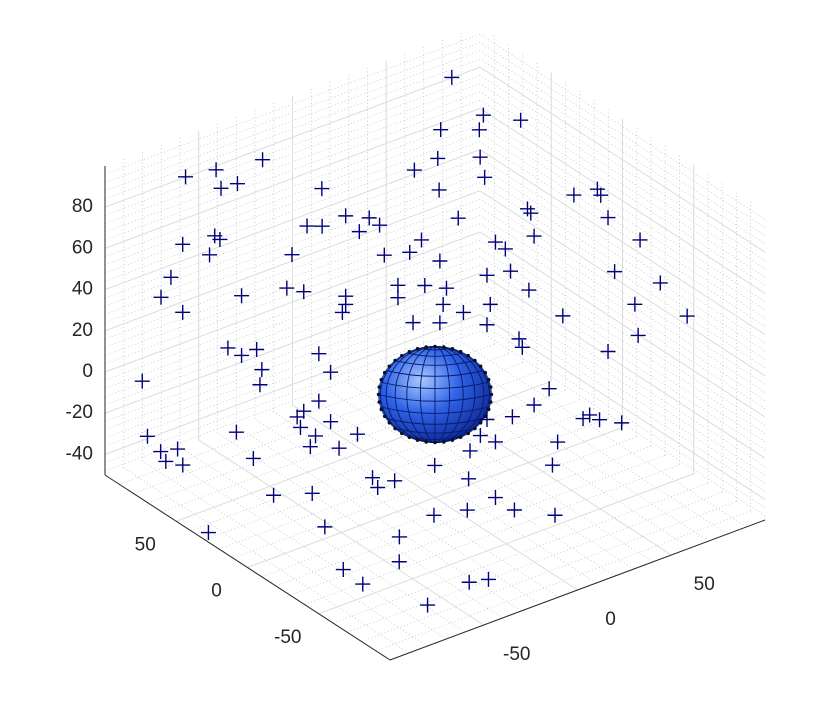 The width and height of the screenshot is (830, 712). Describe the element at coordinates (516, 654) in the screenshot. I see `x-tick-label: -50` at that location.